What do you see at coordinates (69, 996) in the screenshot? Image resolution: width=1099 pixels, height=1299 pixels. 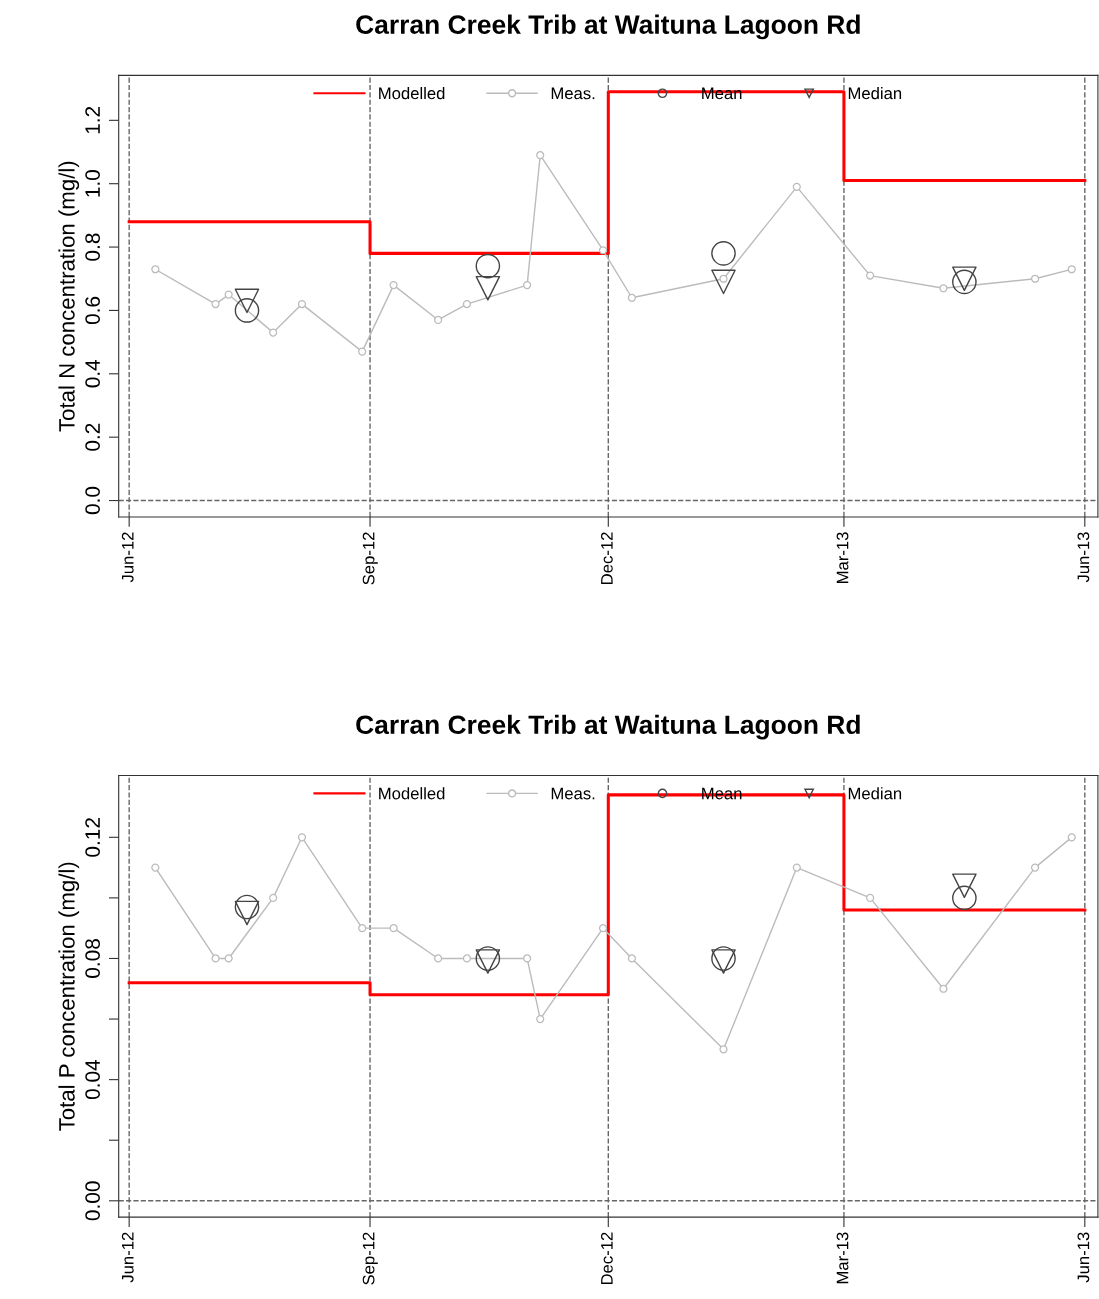 I see `y-axis-title: Total P concentration (mg/l)` at bounding box center [69, 996].